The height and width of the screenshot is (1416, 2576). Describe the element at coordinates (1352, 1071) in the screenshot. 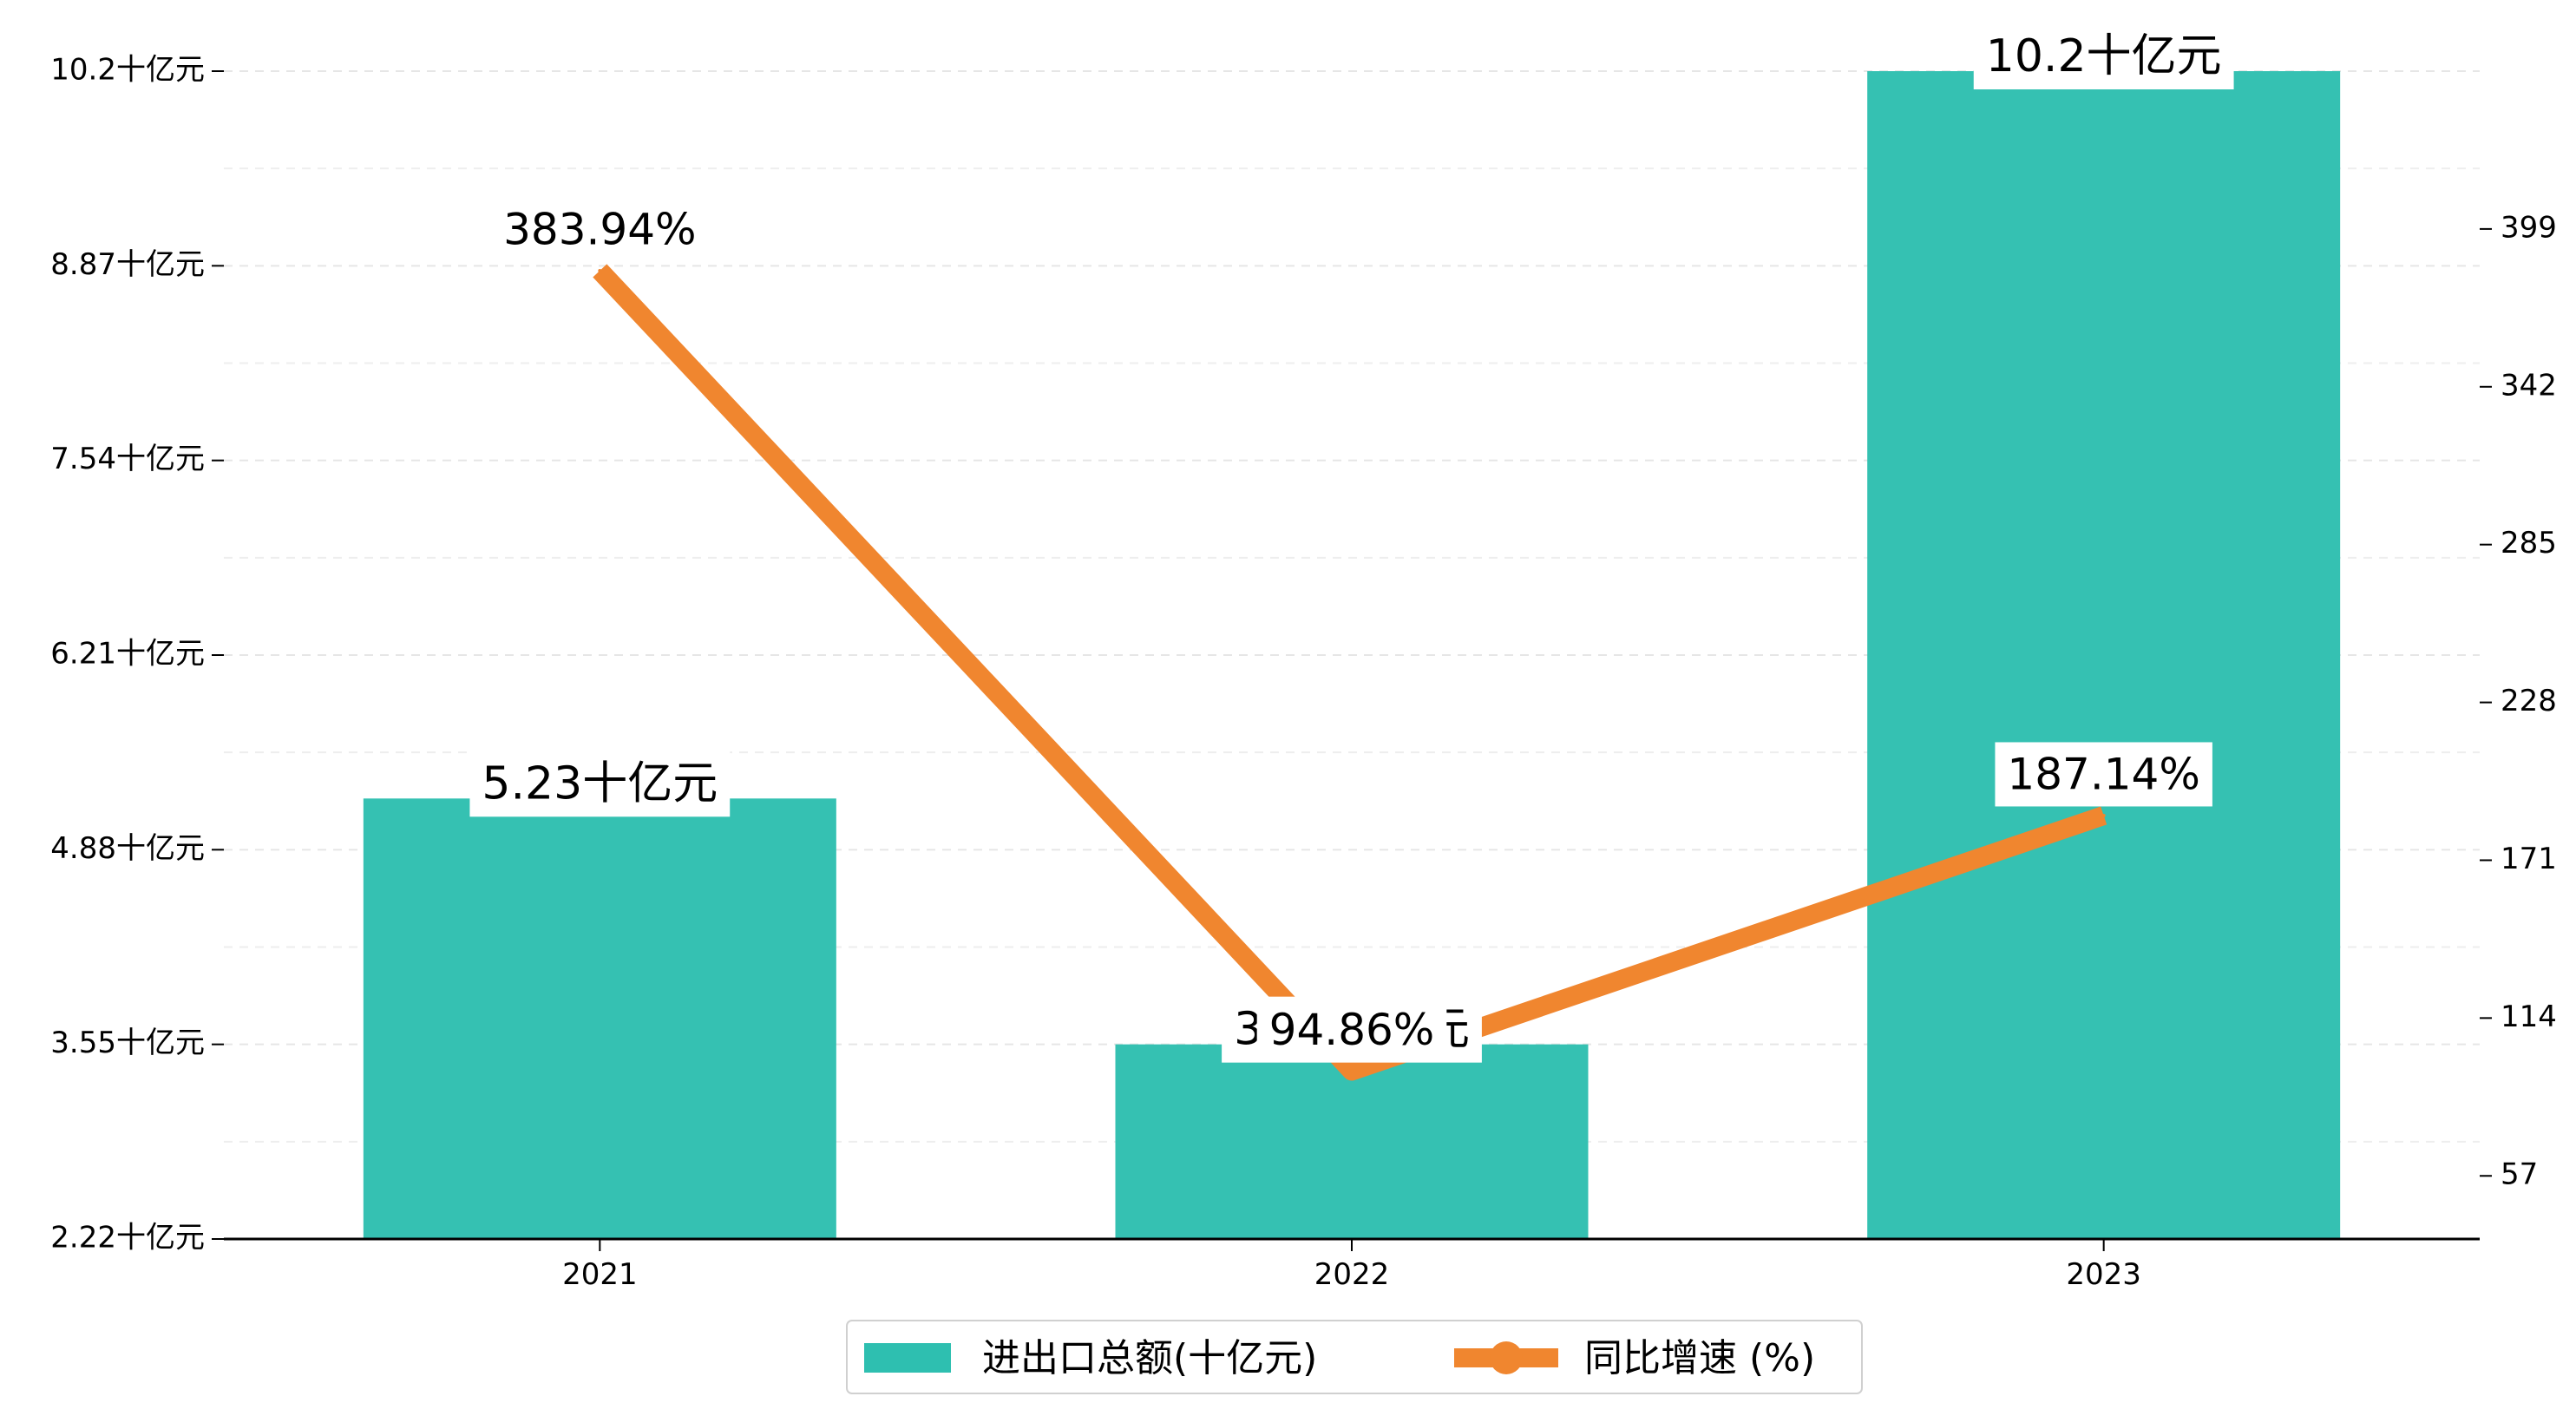

I see `line-point-2022` at that location.